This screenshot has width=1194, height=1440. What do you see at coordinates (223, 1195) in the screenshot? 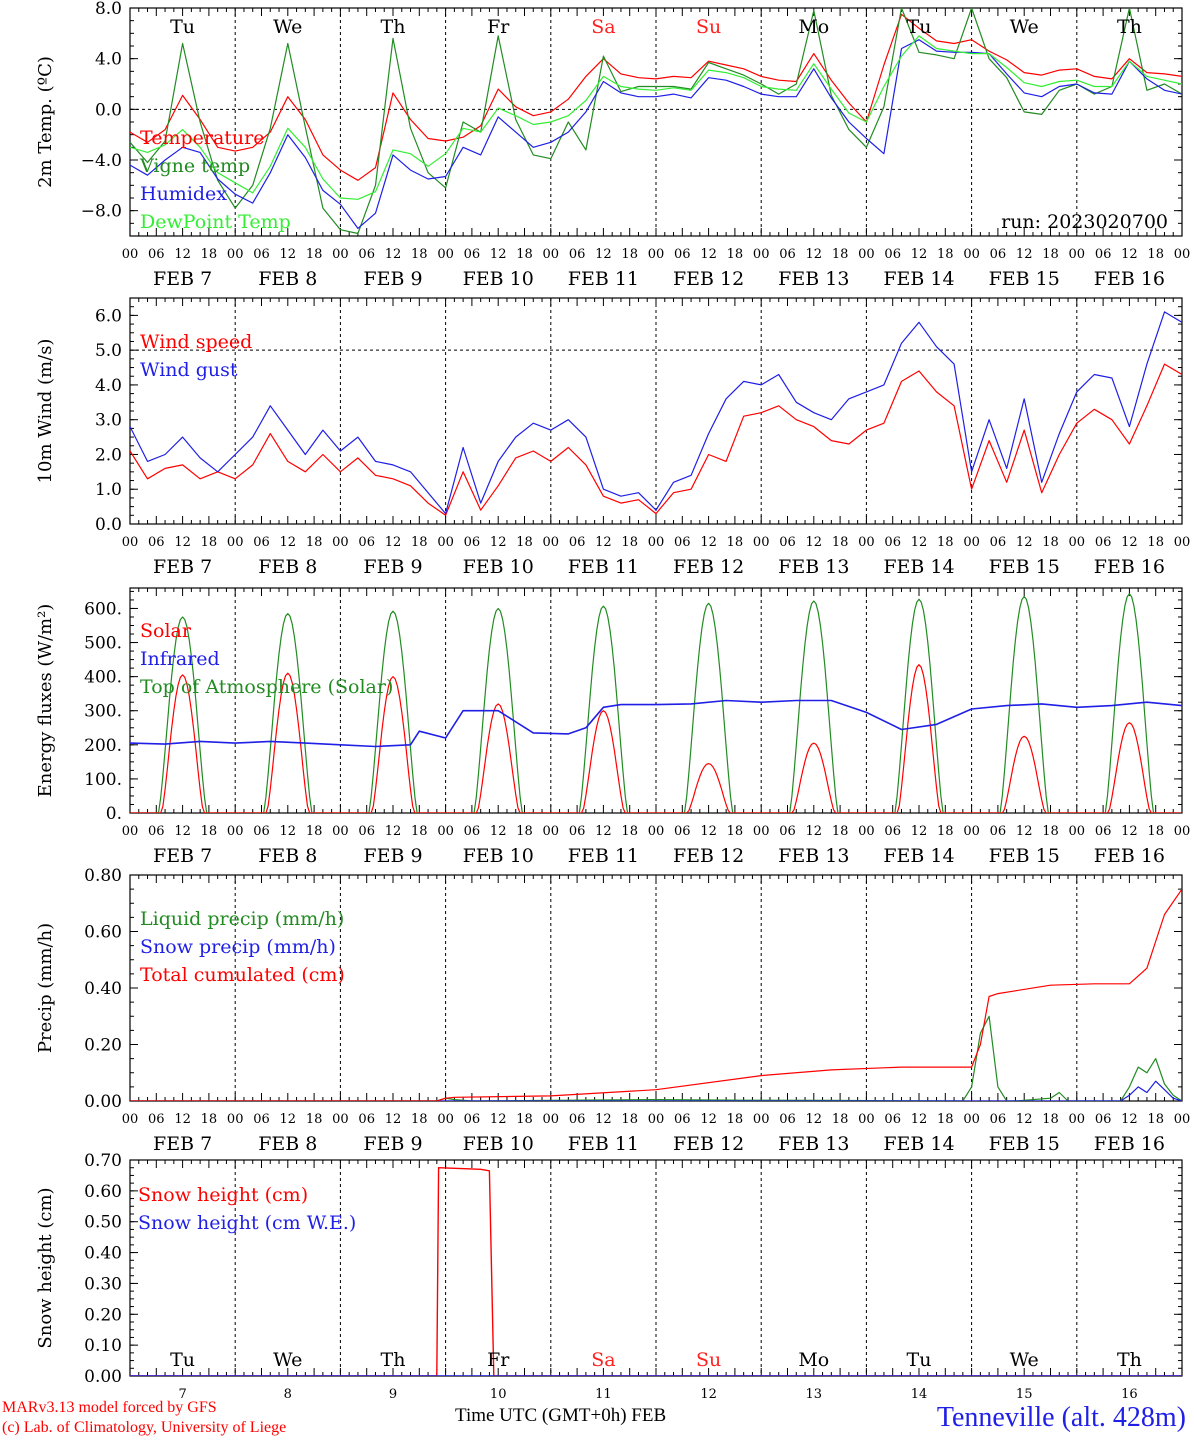
I see `legend-red: Snow height (cm)` at bounding box center [223, 1195].